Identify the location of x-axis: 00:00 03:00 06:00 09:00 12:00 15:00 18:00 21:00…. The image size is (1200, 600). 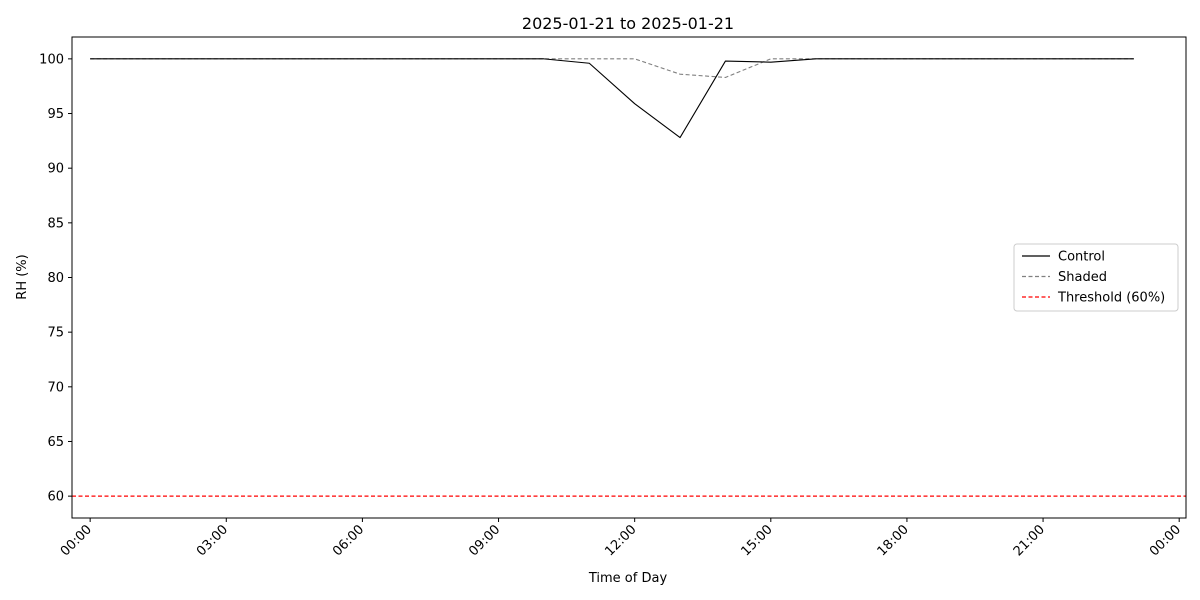
(621, 538).